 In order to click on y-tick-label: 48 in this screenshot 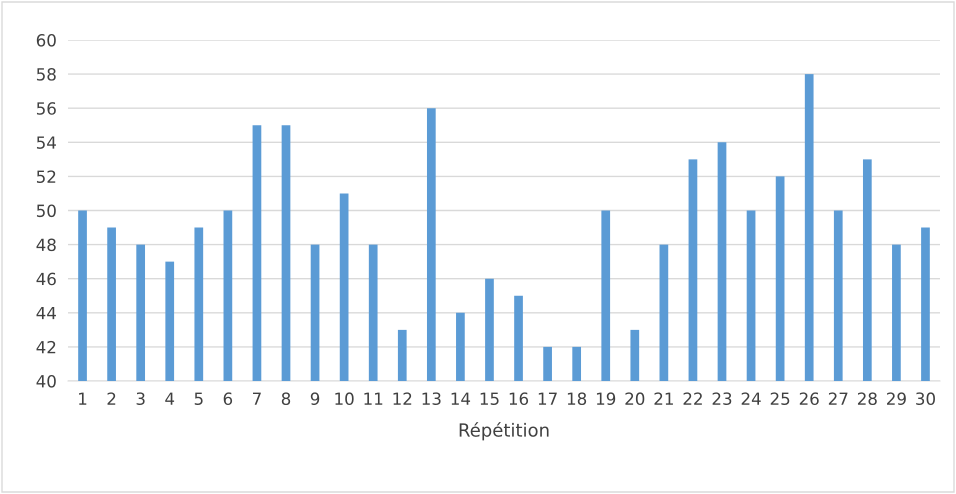, I will do `click(46, 245)`.